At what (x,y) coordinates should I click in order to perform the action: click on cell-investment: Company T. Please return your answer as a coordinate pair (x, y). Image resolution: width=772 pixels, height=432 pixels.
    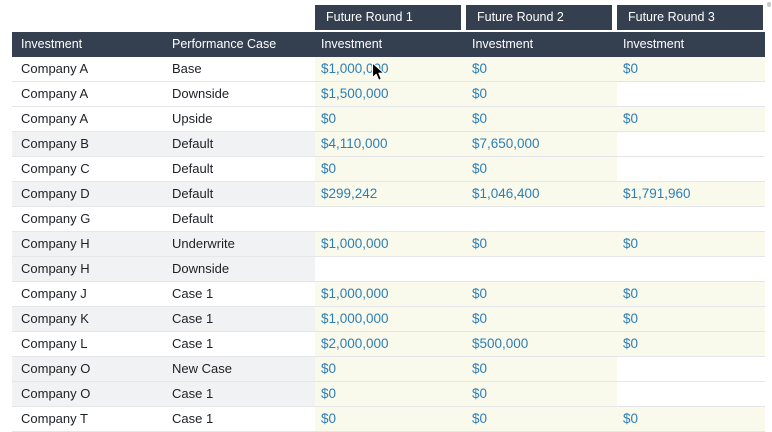
    Looking at the image, I should click on (54, 418).